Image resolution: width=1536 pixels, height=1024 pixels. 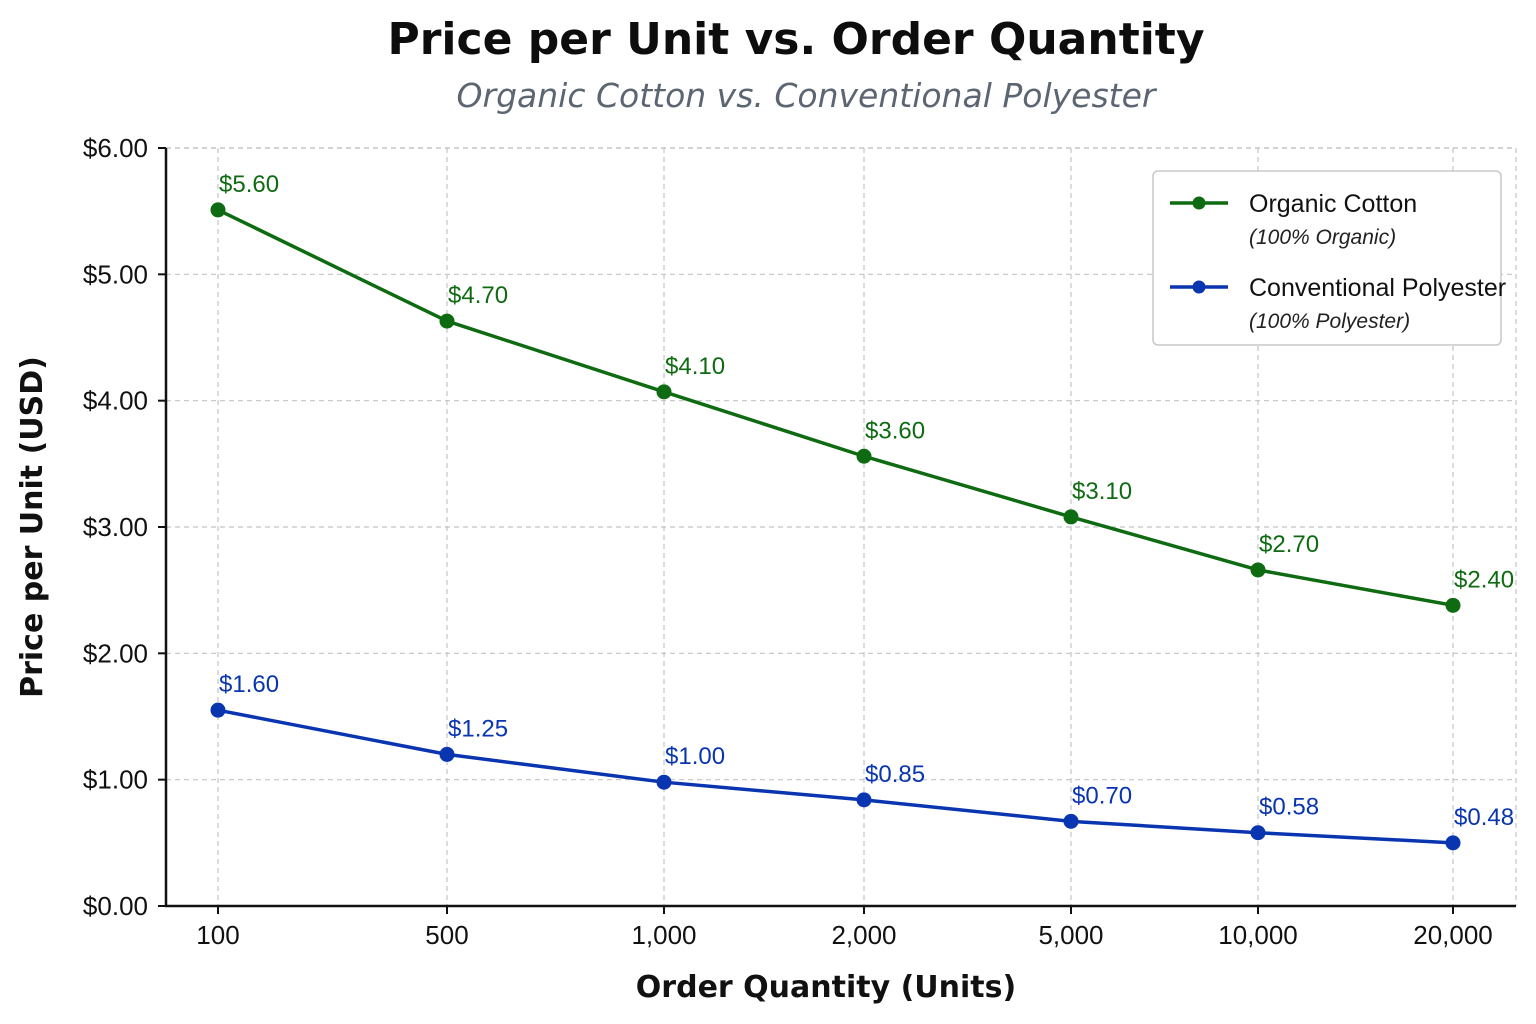 What do you see at coordinates (1377, 288) in the screenshot?
I see `legend-label: Conventional Polyester` at bounding box center [1377, 288].